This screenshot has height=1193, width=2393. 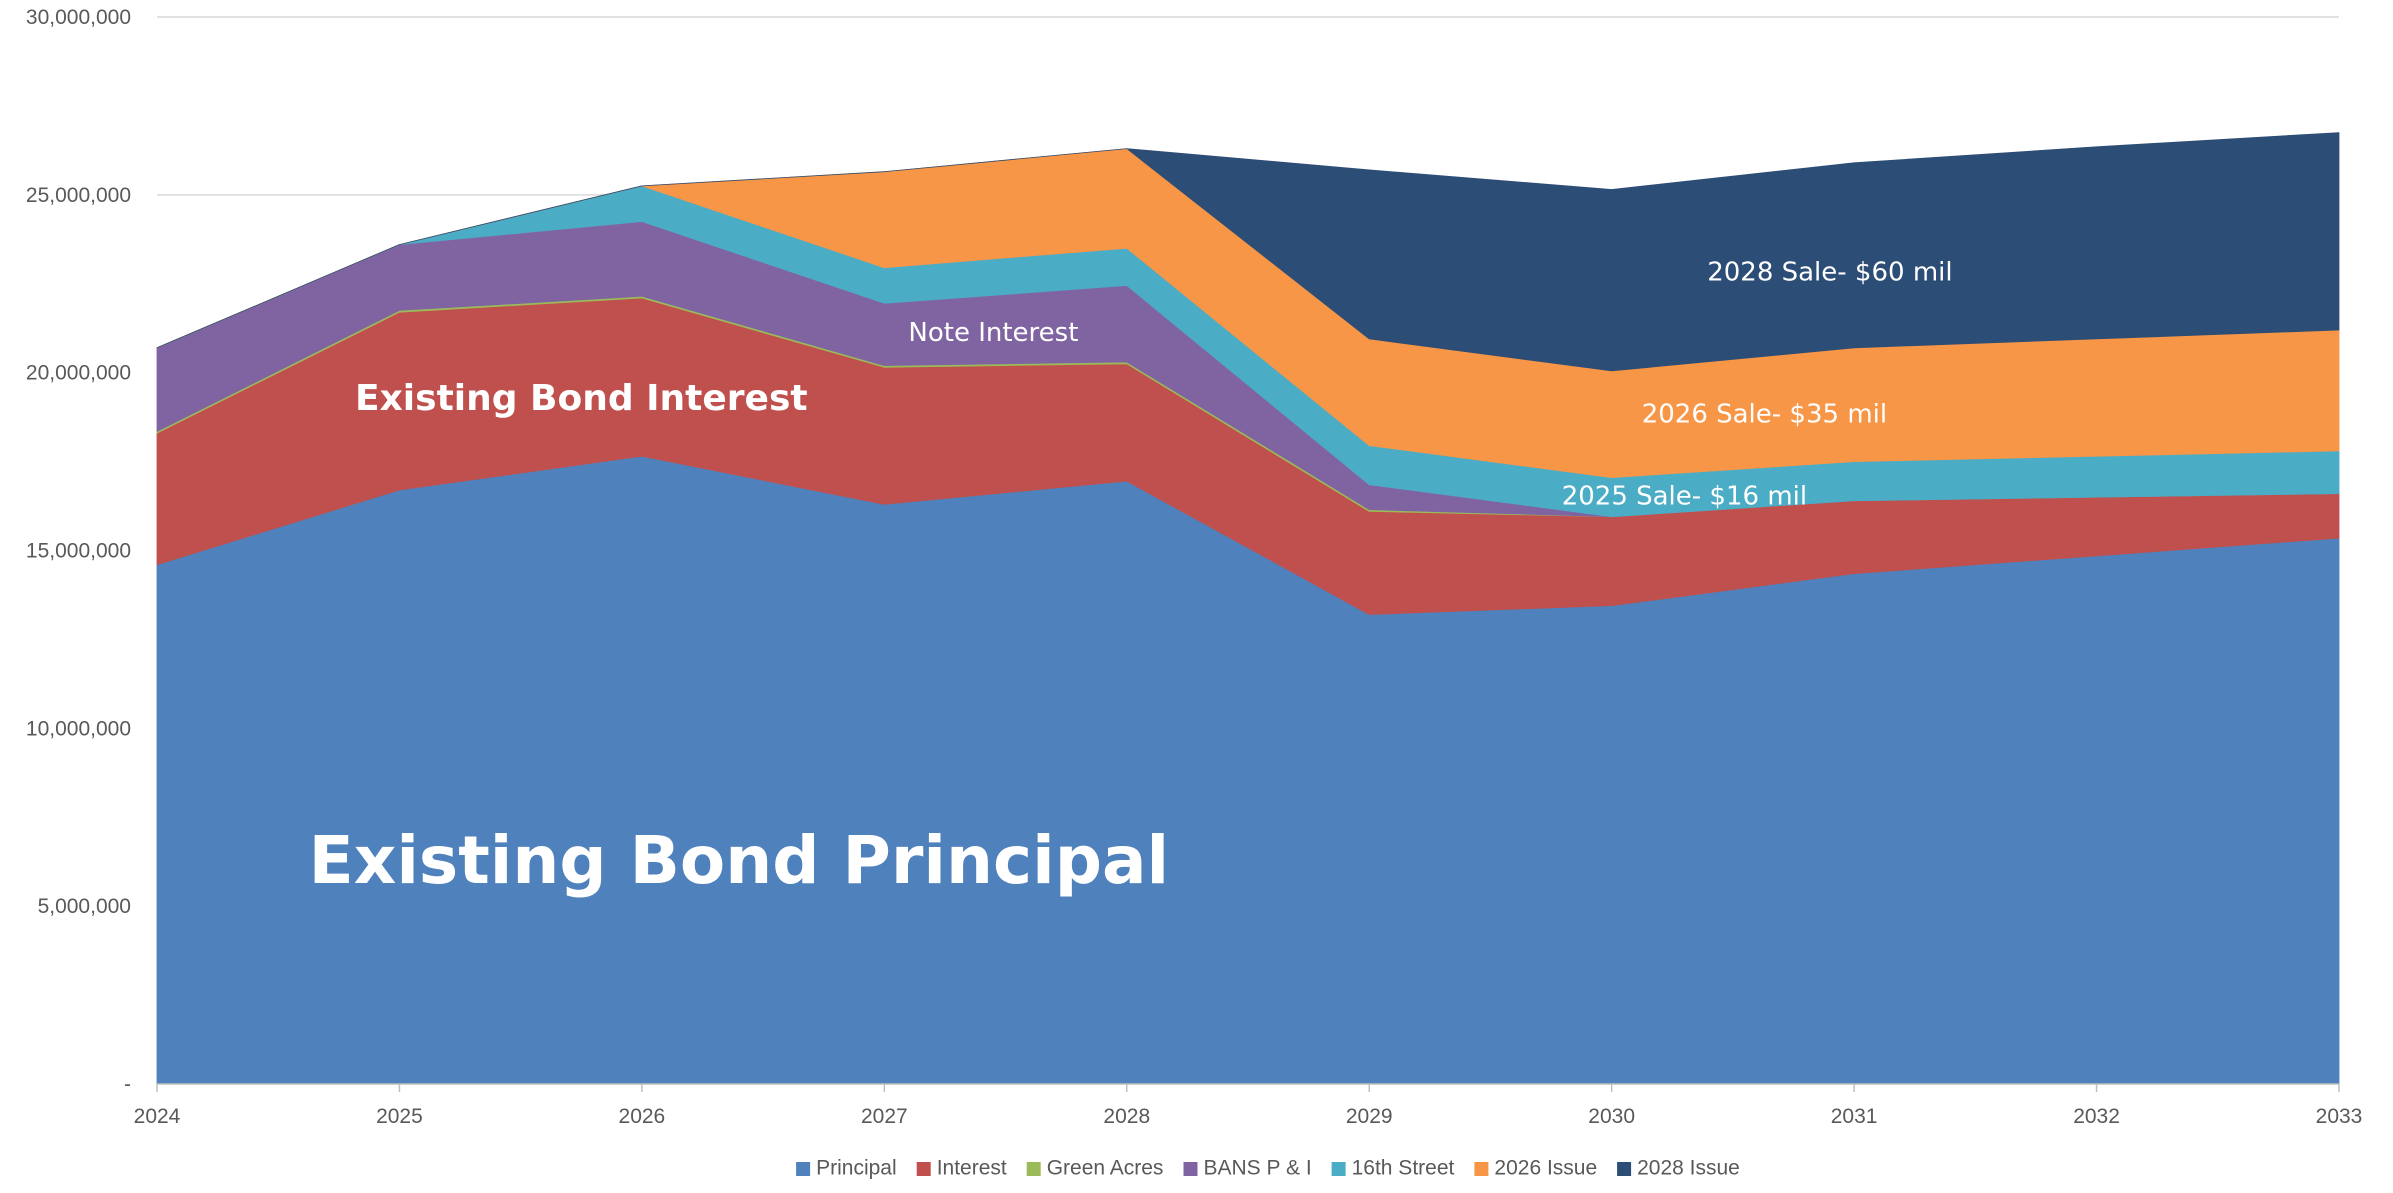 What do you see at coordinates (78, 17) in the screenshot?
I see `y-tick-label: 30,000,000` at bounding box center [78, 17].